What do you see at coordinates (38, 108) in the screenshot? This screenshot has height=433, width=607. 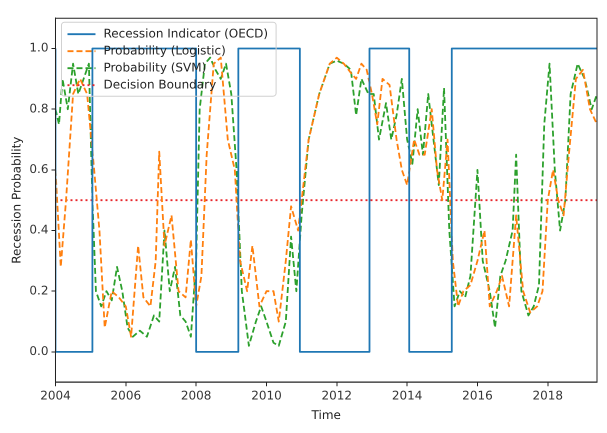 I see `y-tick-label: 0.8` at bounding box center [38, 108].